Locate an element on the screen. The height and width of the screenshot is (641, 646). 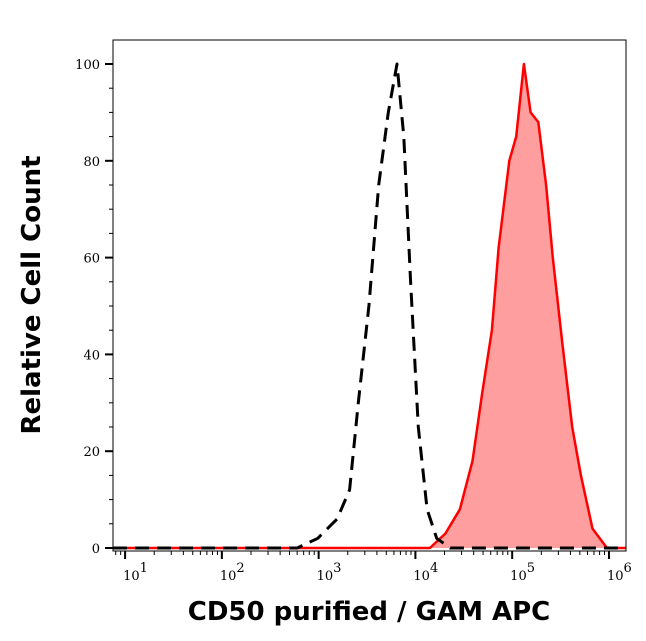
y-tick-label: 60 is located at coordinates (91, 259).